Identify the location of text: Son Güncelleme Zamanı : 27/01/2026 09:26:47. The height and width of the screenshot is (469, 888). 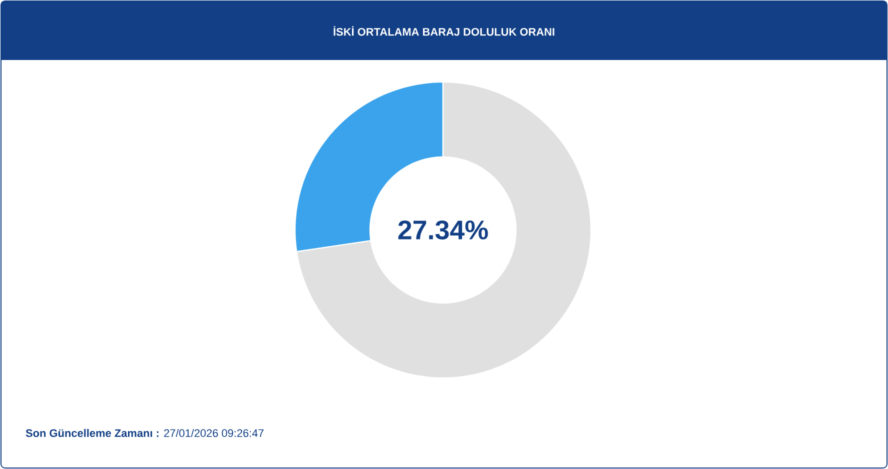
(145, 433).